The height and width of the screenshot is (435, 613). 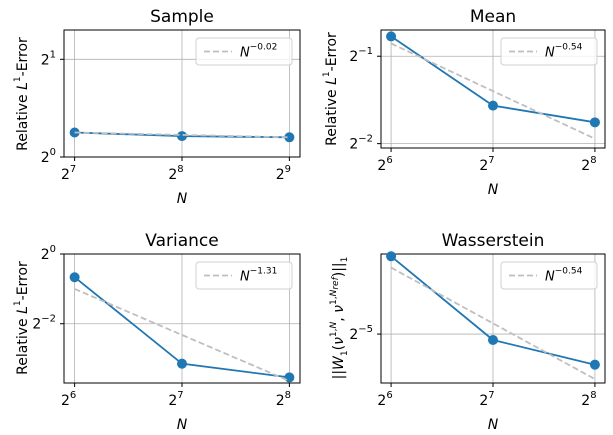 I want to click on subplot-title: Mean, so click(x=493, y=17).